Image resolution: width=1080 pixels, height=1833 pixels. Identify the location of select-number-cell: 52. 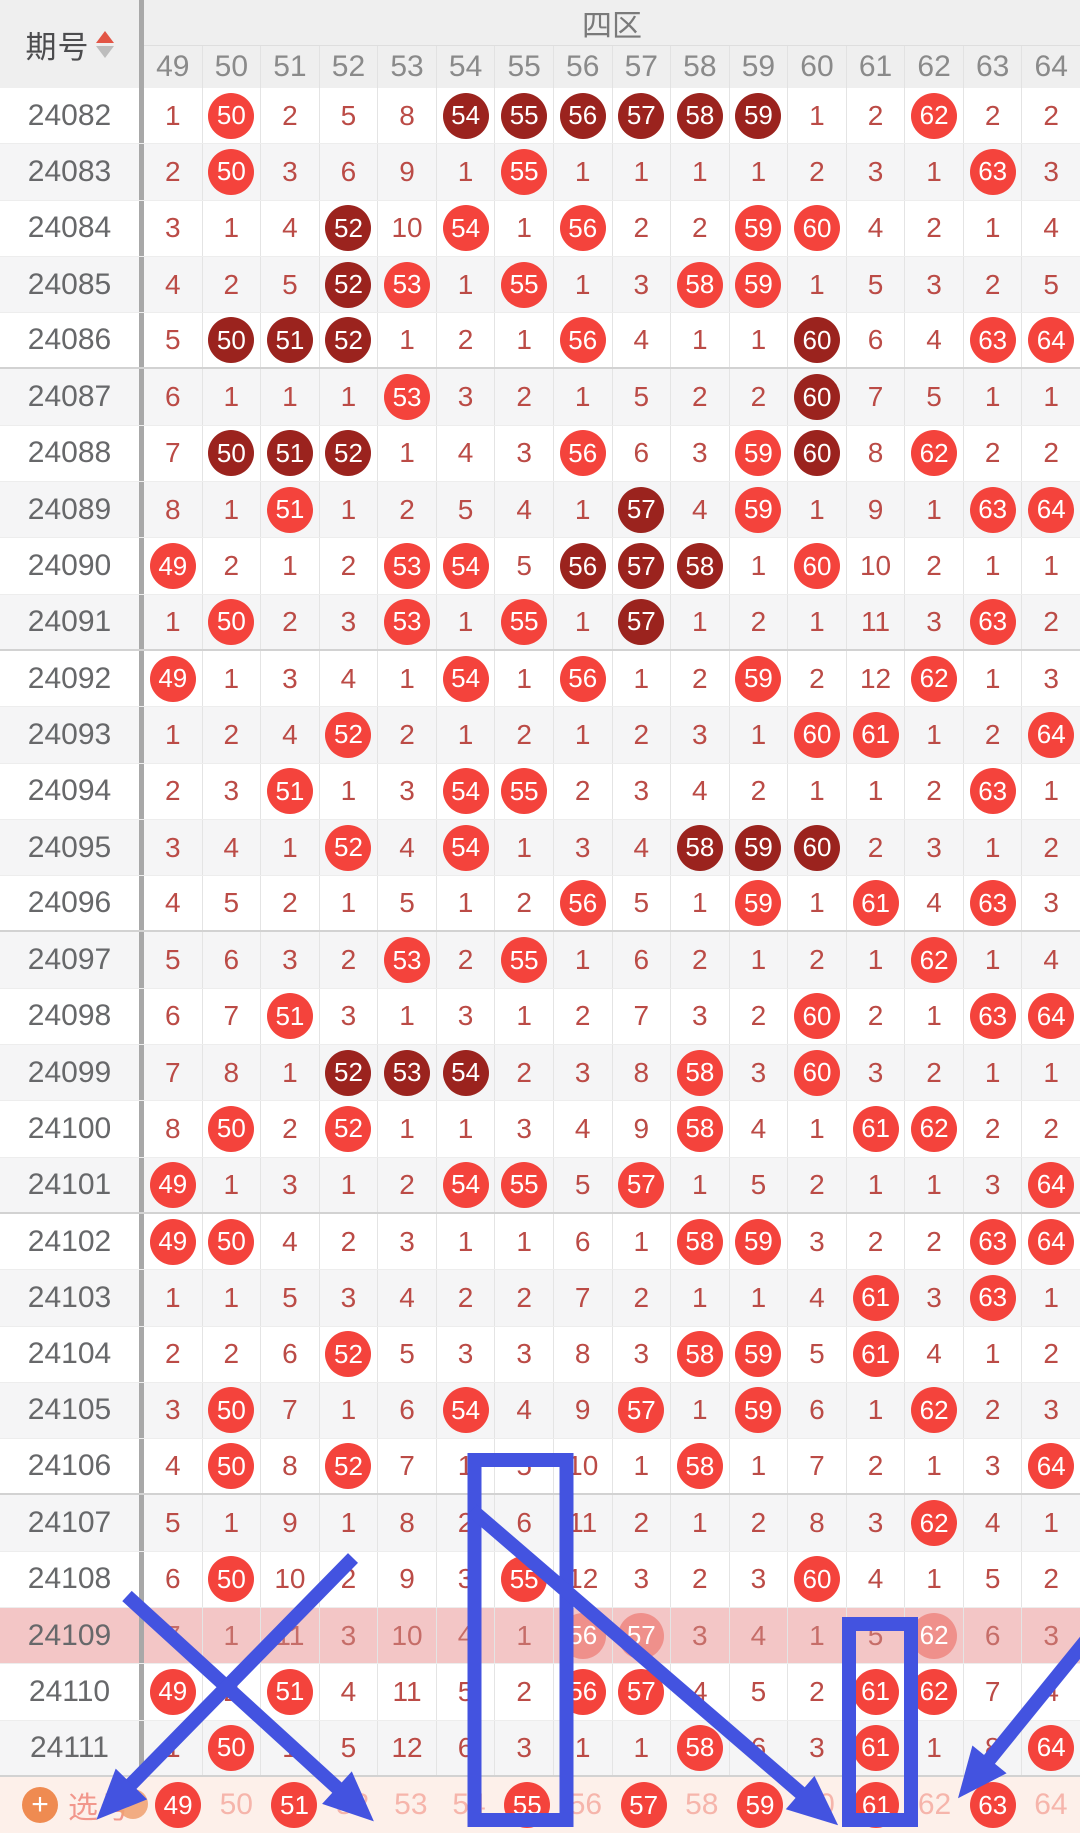
(353, 1805).